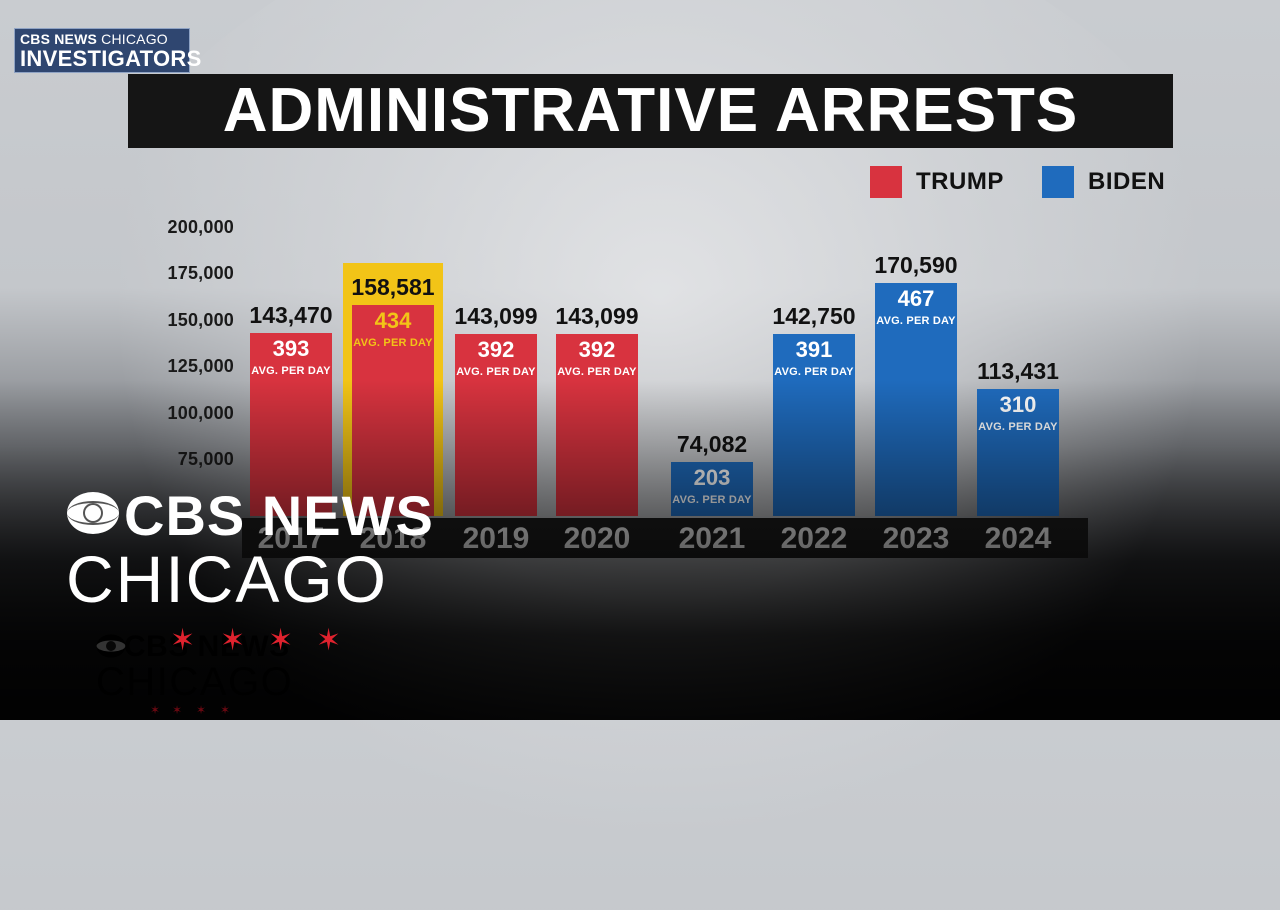 The image size is (1280, 910). I want to click on legend-item-biden: BIDEN, so click(1103, 182).